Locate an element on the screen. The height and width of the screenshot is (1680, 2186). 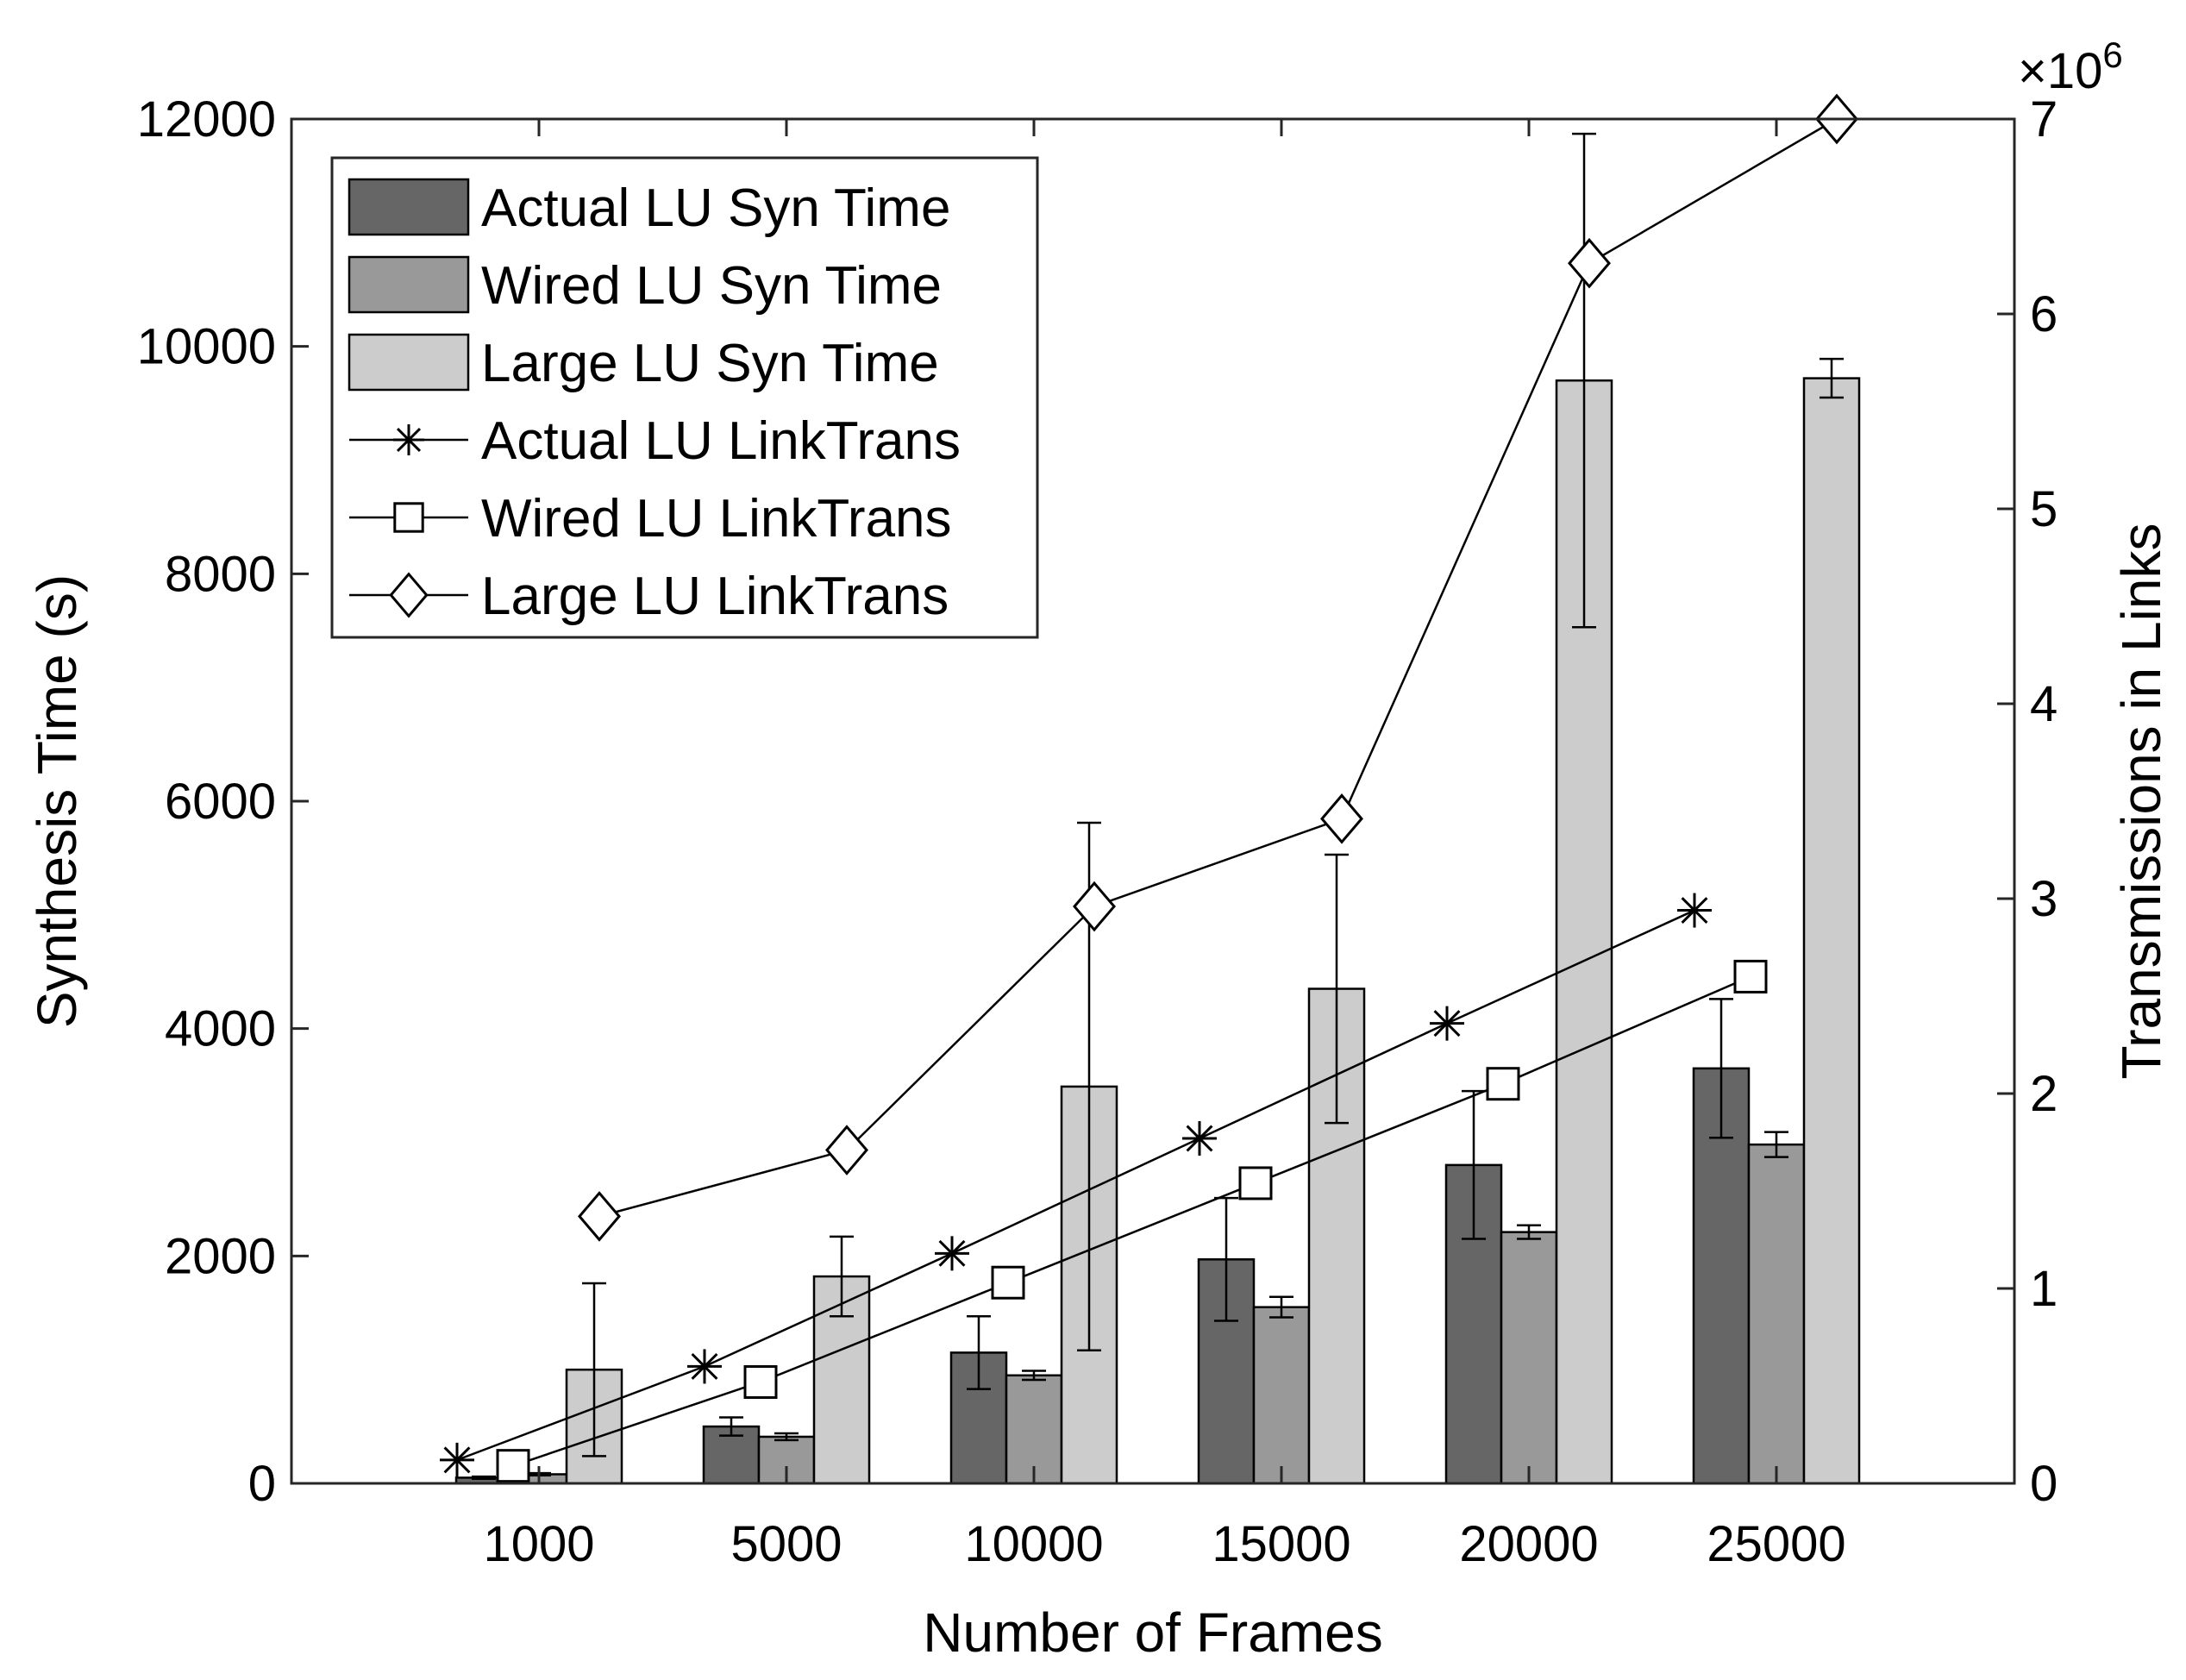
legend-entry: Large LU Syn Time is located at coordinates (643, 363).